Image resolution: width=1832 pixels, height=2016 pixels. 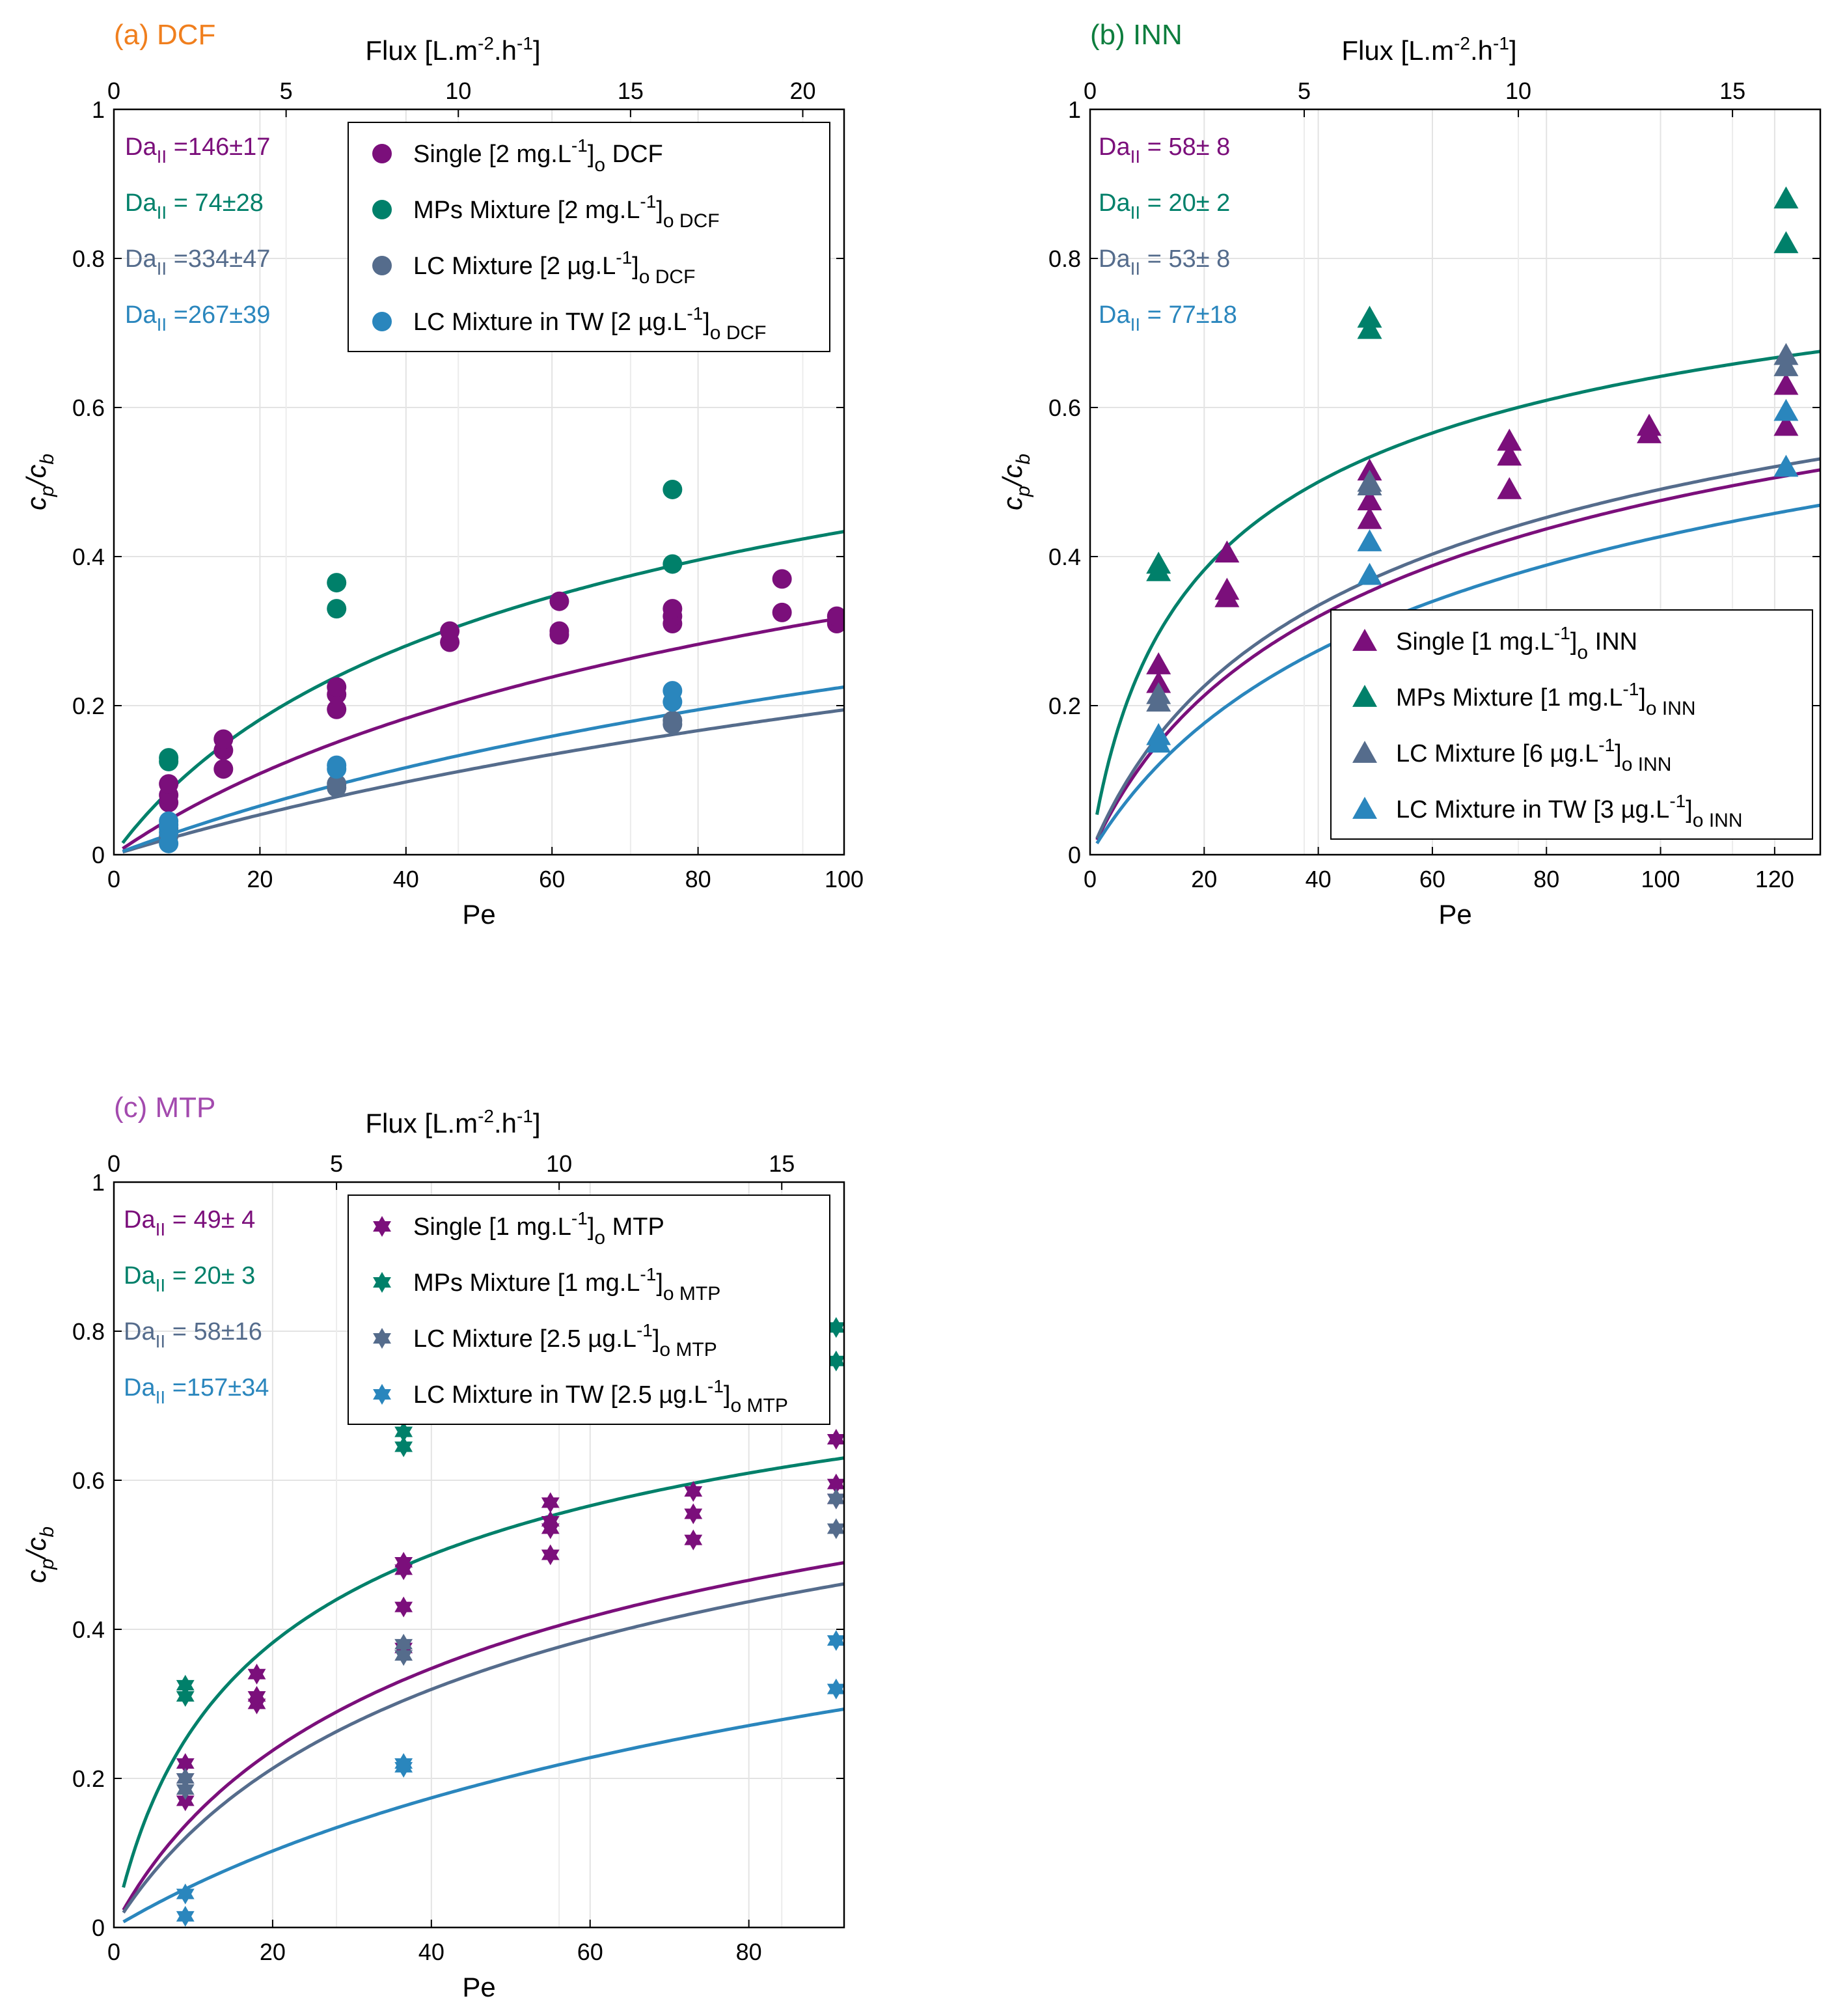 What do you see at coordinates (552, 879) in the screenshot?
I see `x-tick-label: 60` at bounding box center [552, 879].